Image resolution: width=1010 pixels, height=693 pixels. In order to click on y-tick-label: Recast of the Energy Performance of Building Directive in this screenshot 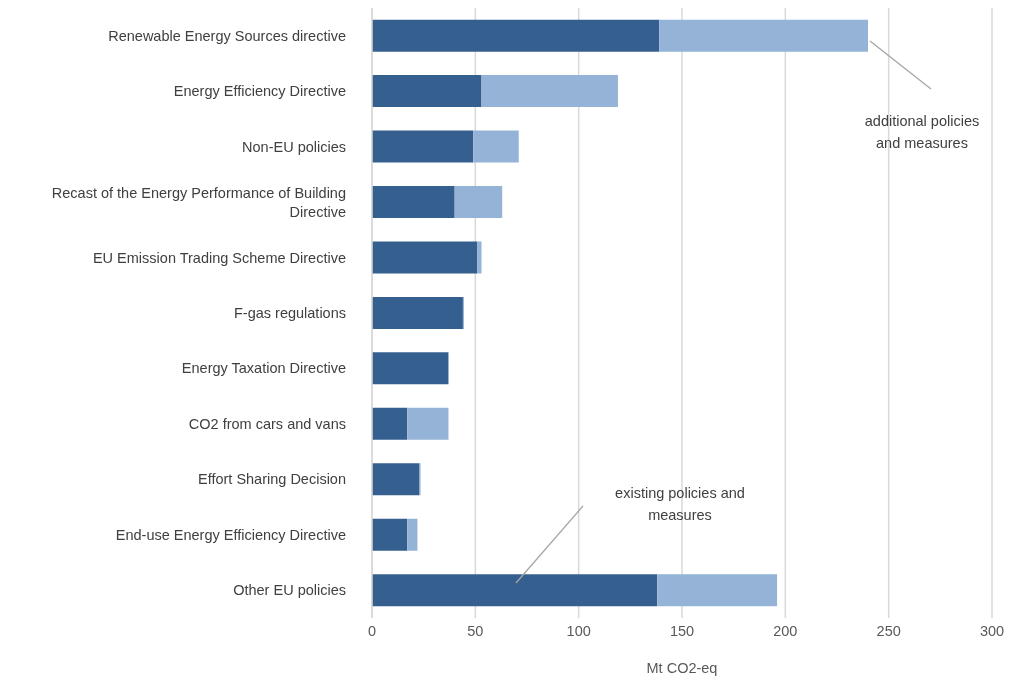, I will do `click(198, 203)`.